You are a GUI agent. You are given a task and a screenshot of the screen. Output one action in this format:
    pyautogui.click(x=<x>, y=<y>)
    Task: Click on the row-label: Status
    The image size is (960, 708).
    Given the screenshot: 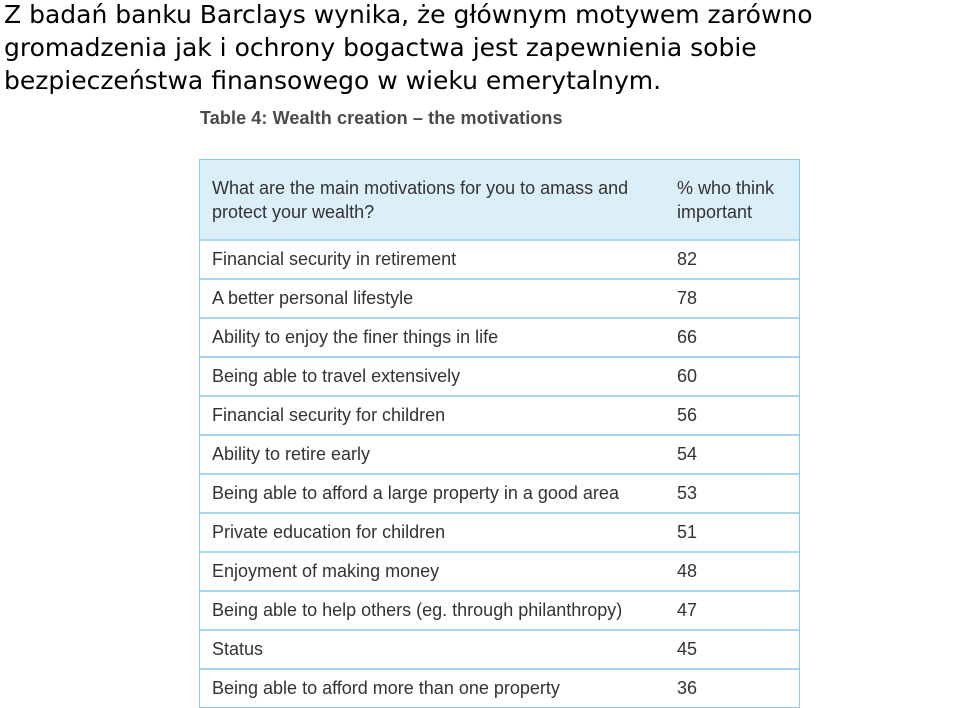 What is the action you would take?
    pyautogui.click(x=438, y=649)
    